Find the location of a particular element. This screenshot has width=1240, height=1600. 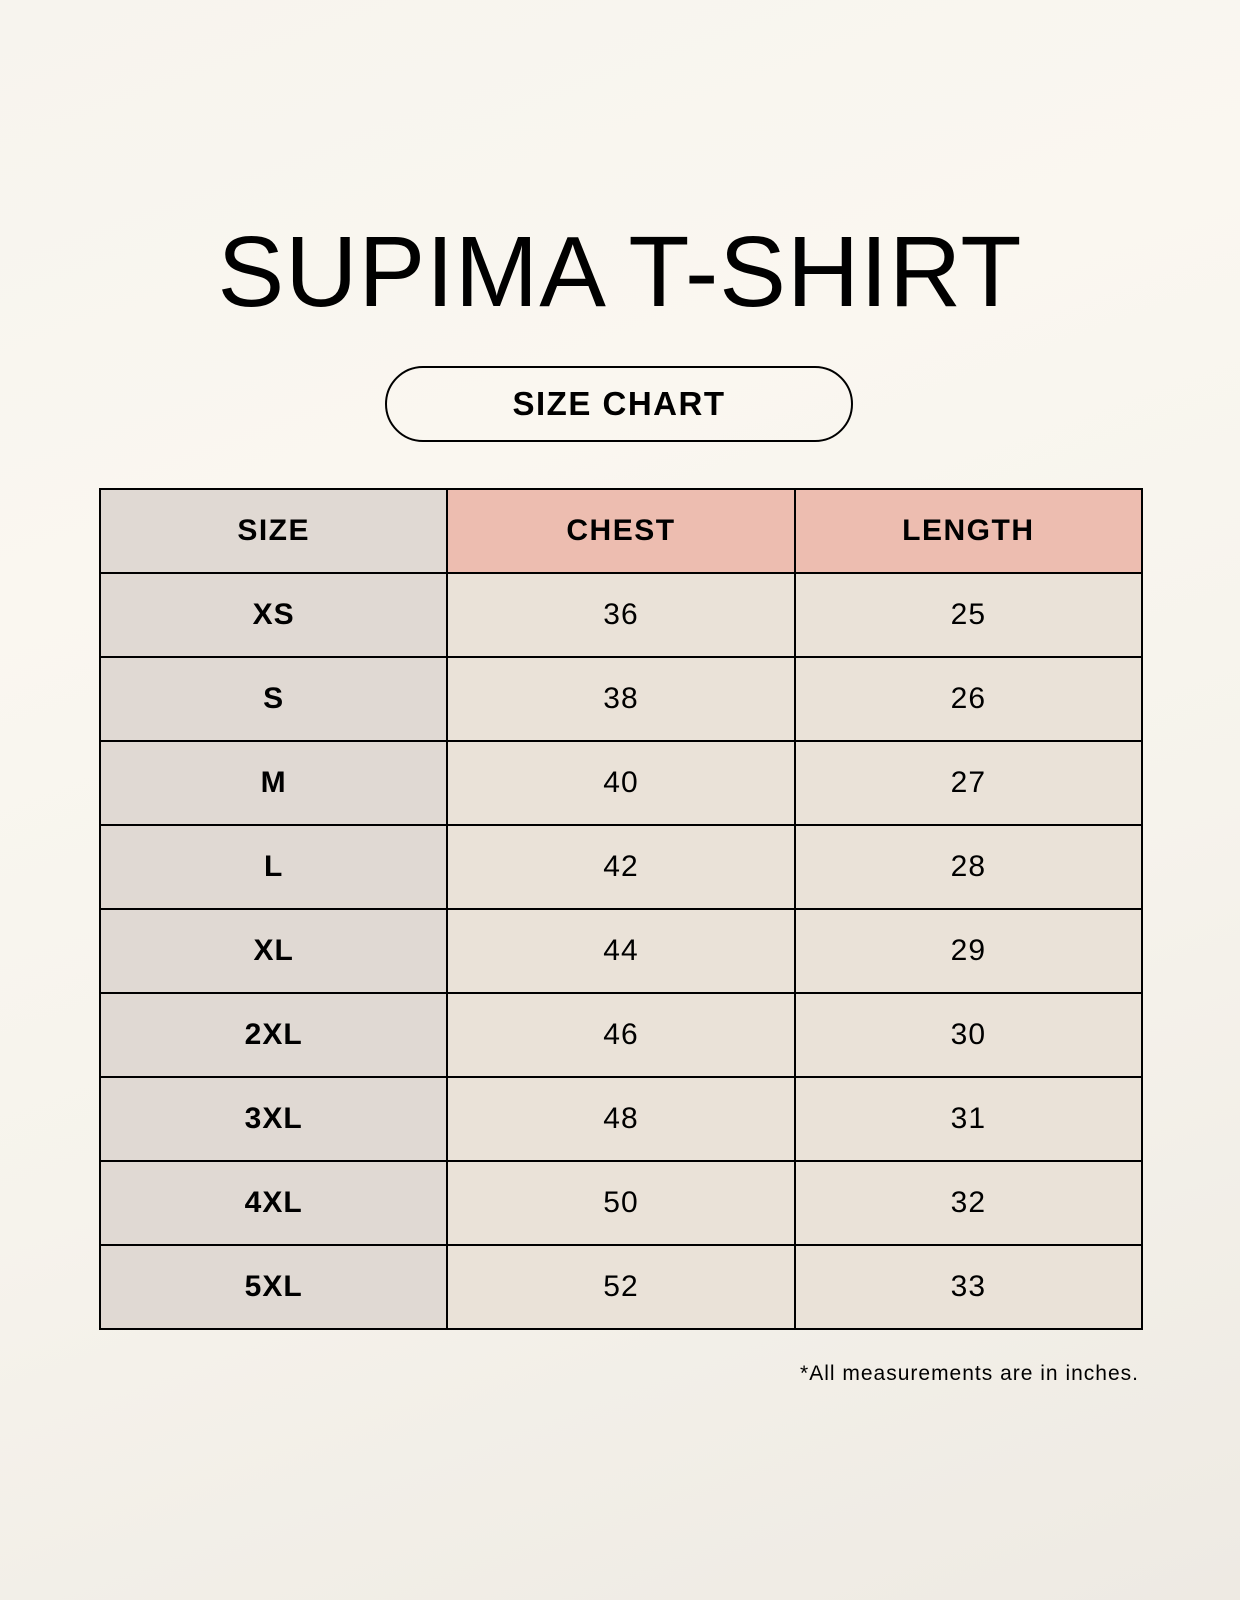

cell-size: 3XL is located at coordinates (273, 1119).